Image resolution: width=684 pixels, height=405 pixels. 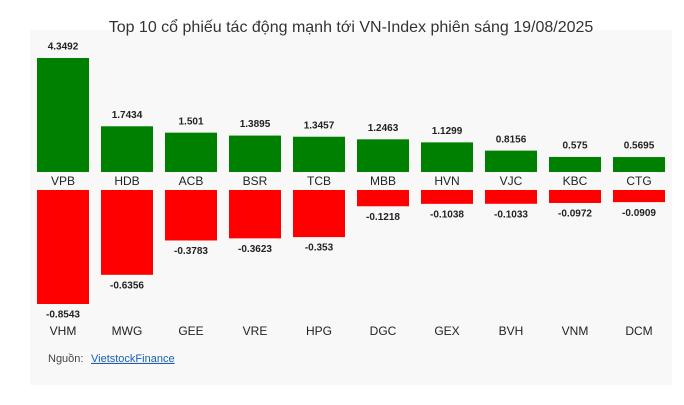 I want to click on category-label: HDB, so click(x=126, y=181).